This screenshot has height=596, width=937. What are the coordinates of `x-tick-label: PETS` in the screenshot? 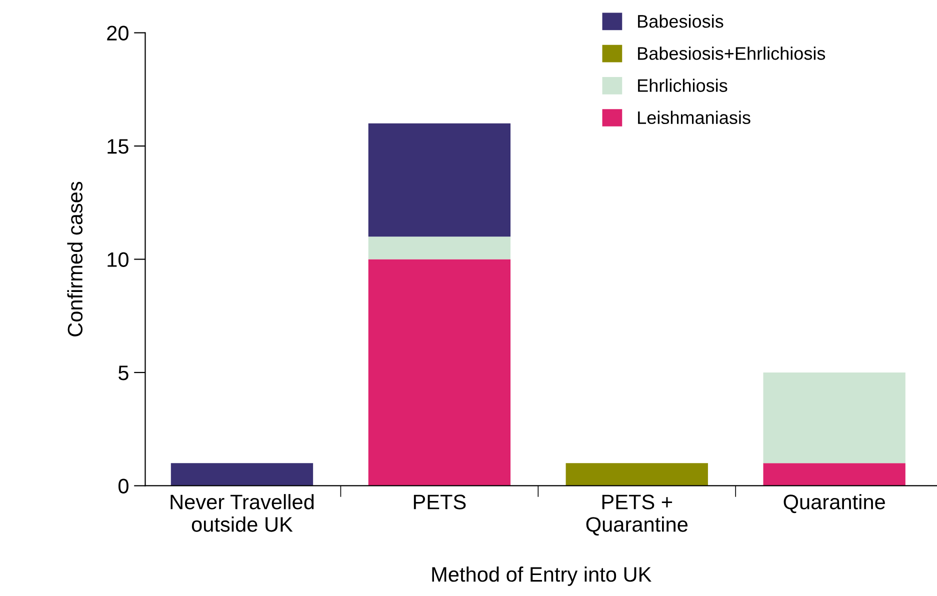 It's located at (440, 502).